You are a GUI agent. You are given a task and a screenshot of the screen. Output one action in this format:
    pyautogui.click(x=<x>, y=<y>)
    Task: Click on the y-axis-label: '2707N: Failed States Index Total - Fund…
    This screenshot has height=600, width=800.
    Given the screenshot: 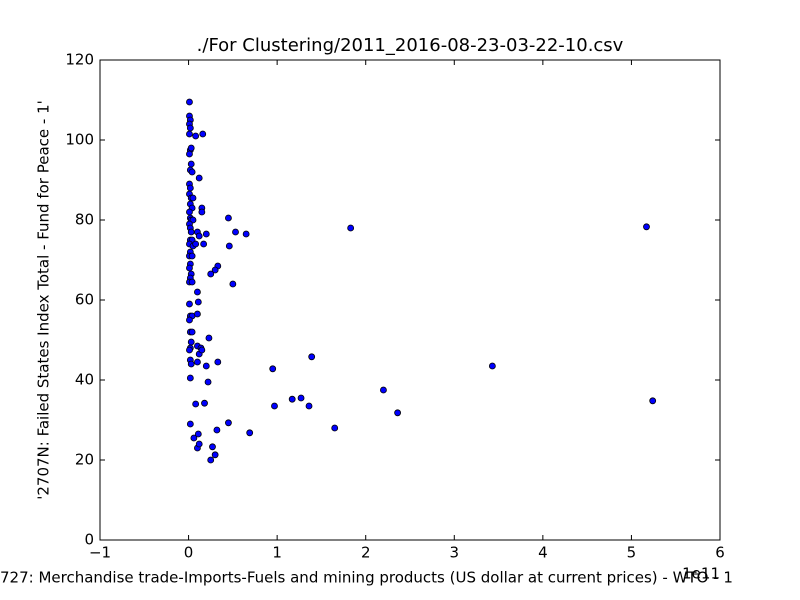 What is the action you would take?
    pyautogui.click(x=44, y=300)
    